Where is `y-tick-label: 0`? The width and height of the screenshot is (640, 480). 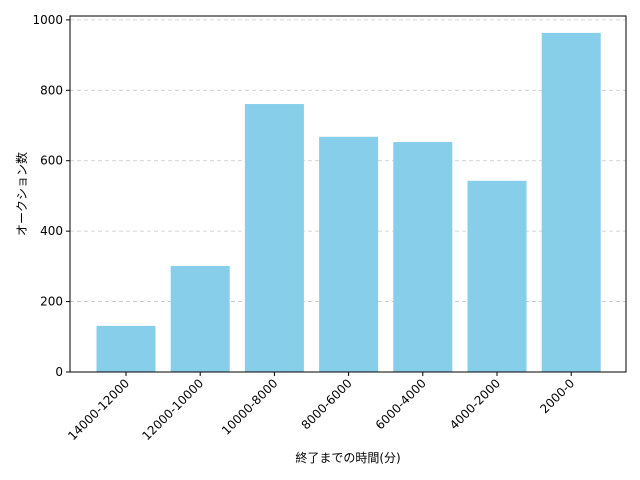
y-tick-label: 0 is located at coordinates (59, 372).